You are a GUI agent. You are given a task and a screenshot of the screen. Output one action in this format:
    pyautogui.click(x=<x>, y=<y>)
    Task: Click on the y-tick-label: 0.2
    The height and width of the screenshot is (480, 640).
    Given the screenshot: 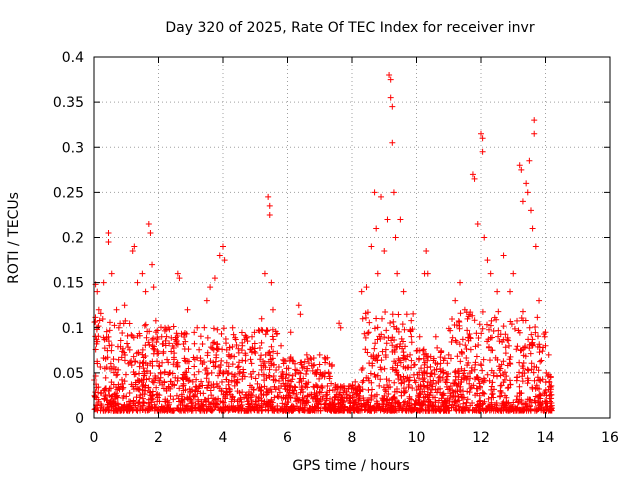 What is the action you would take?
    pyautogui.click(x=73, y=239)
    